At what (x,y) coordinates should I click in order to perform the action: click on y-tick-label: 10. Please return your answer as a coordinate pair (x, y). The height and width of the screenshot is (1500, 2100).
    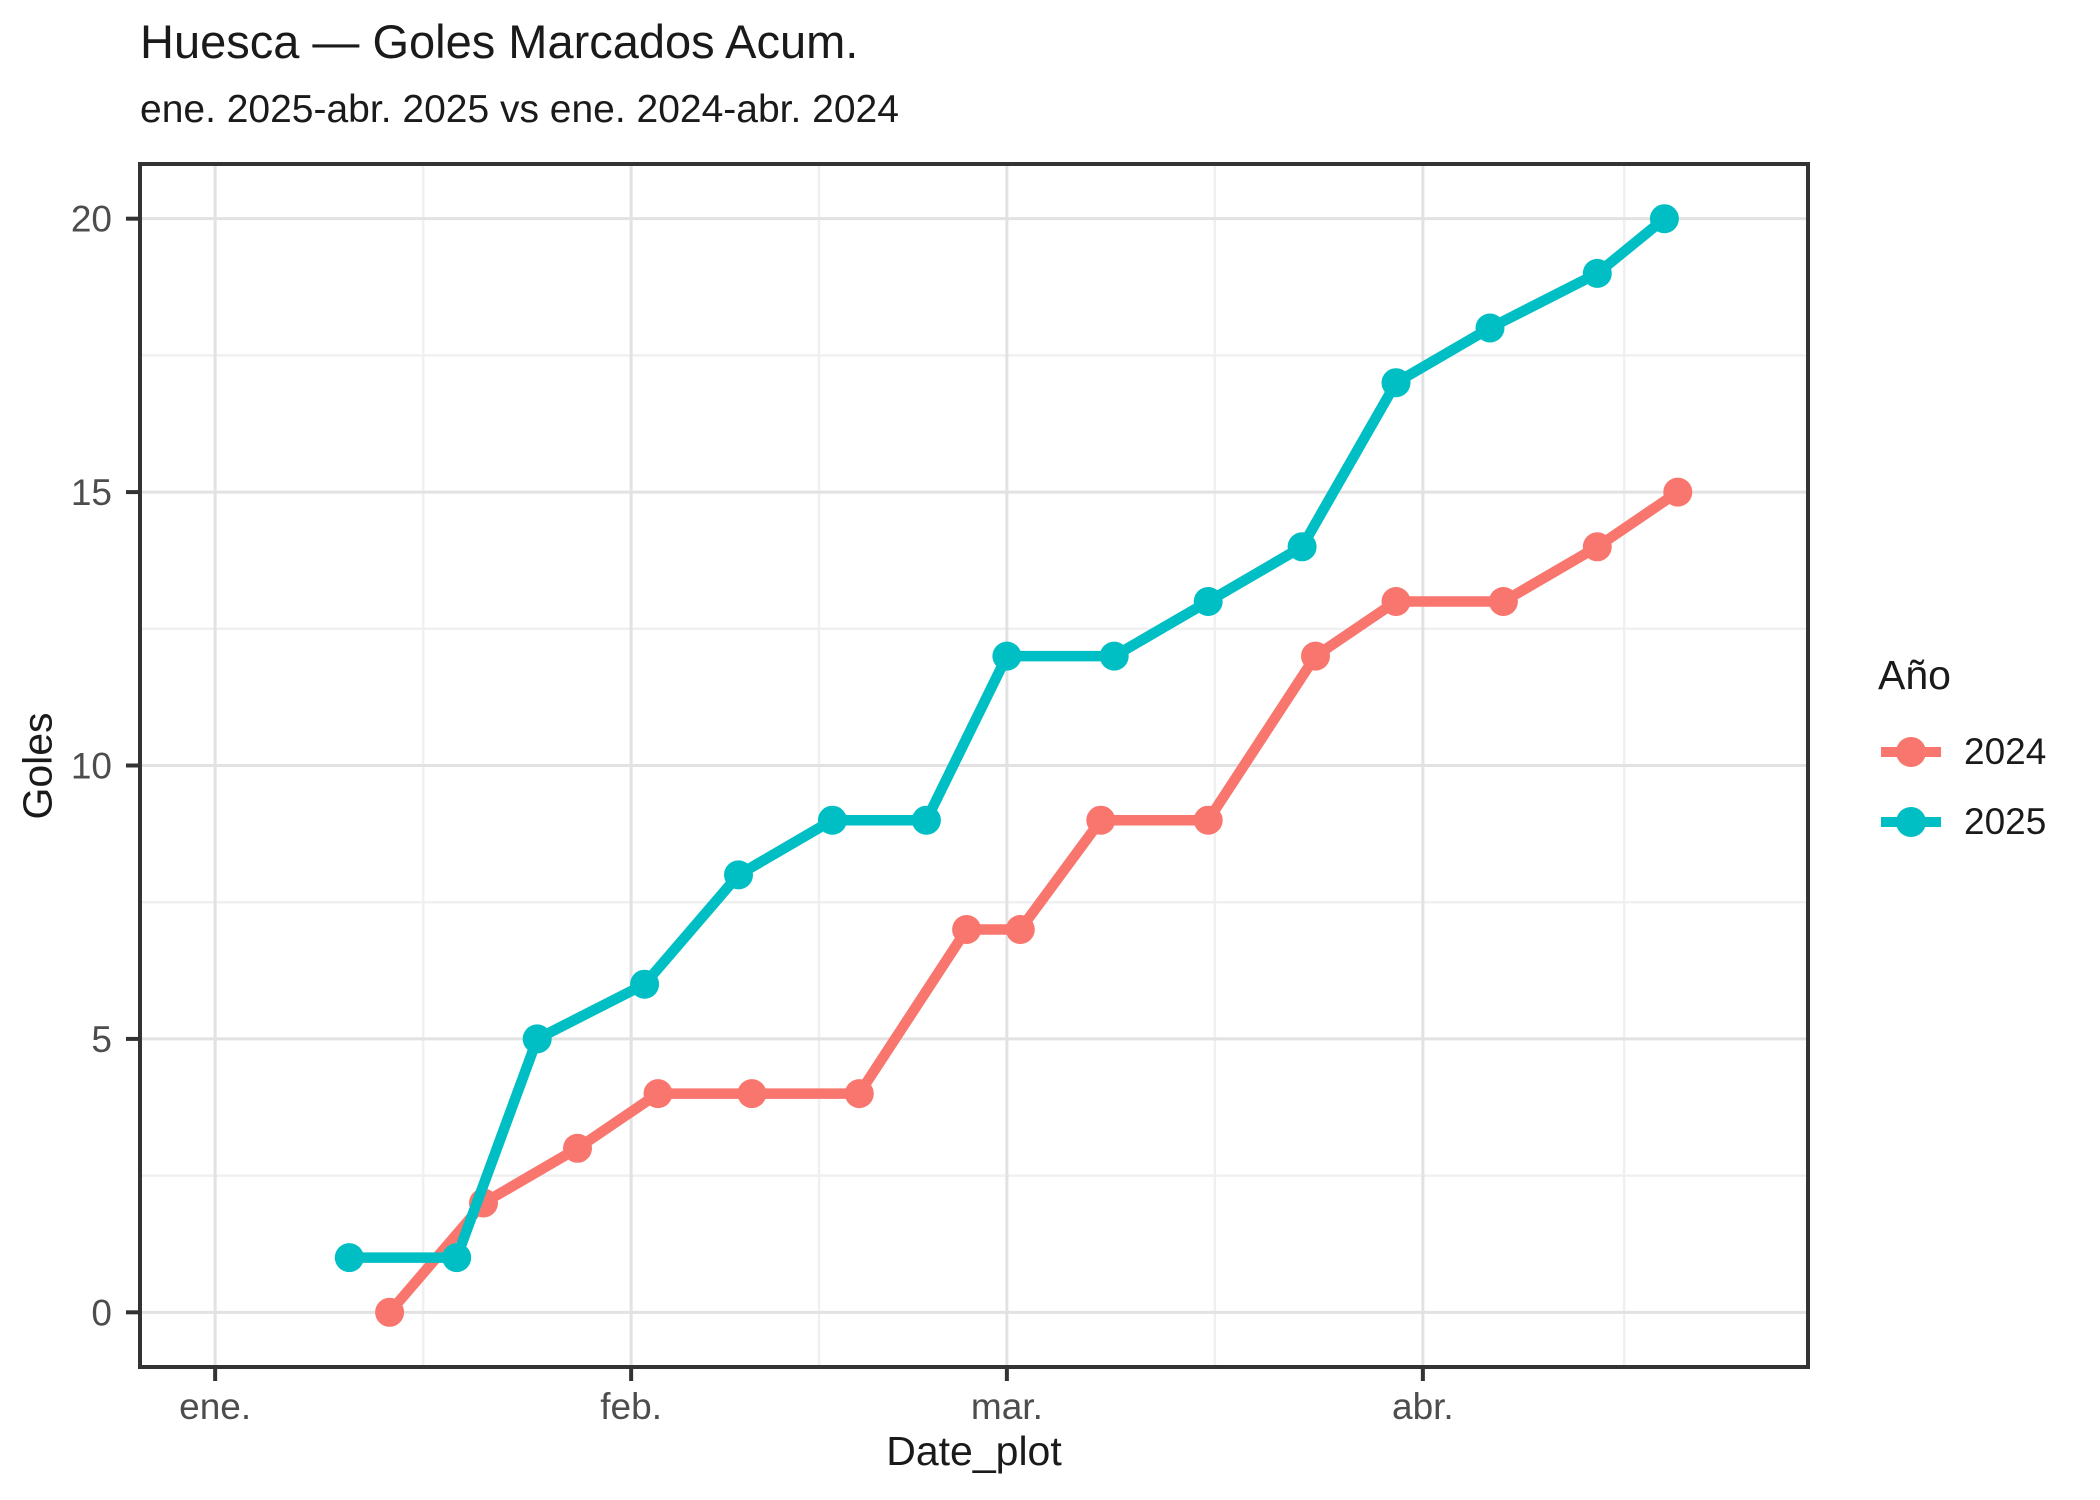
    Looking at the image, I should click on (91, 766).